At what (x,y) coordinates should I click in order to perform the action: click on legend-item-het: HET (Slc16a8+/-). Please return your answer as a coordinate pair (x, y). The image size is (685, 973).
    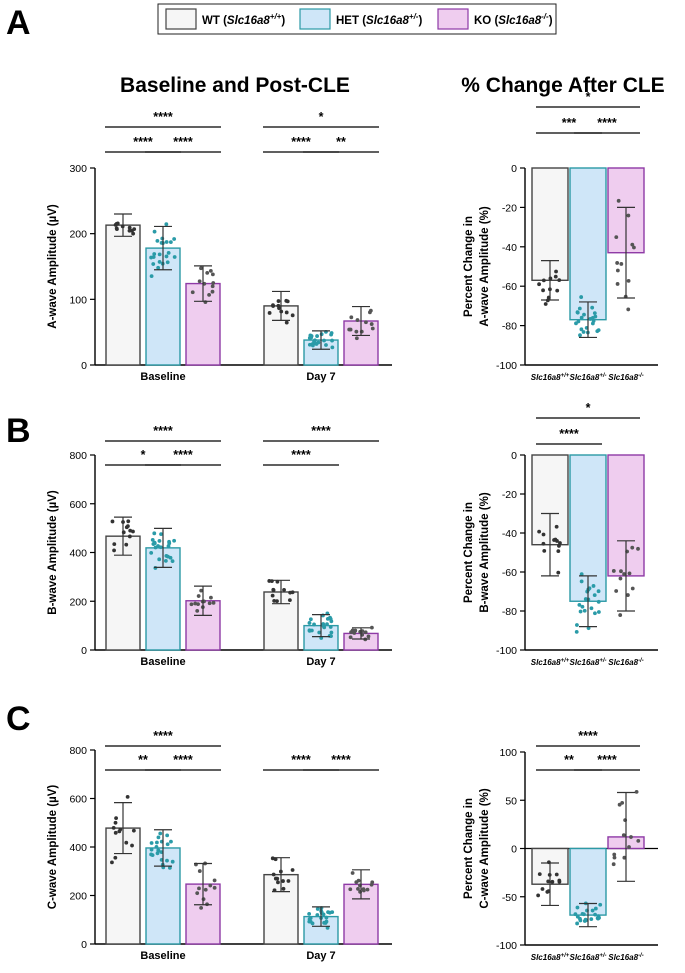
    Looking at the image, I should click on (360, 19).